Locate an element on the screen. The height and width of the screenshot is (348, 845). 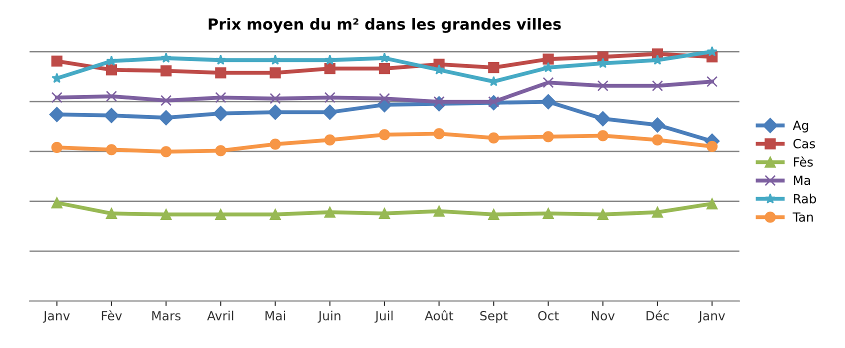
chart-title: Prix moyen du m² dans les grandes villes is located at coordinates (384, 25).